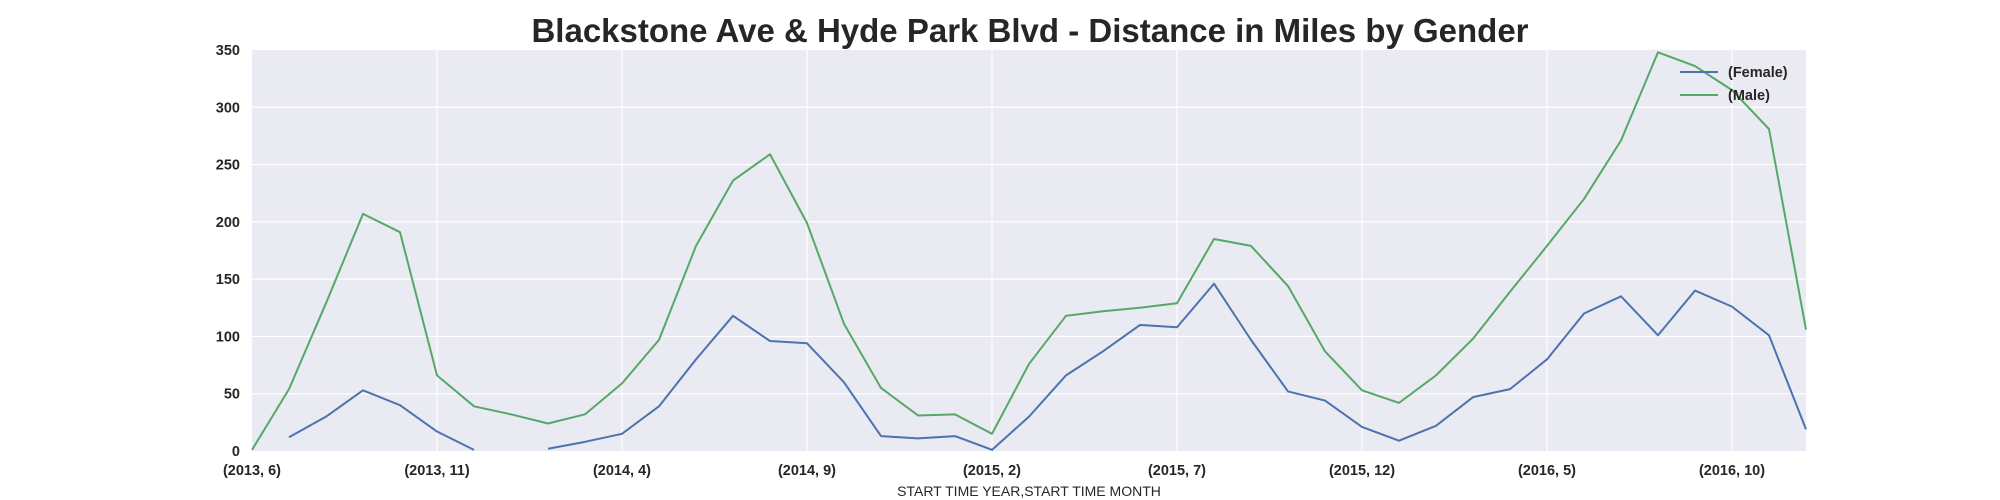 The image size is (2000, 500). What do you see at coordinates (232, 395) in the screenshot?
I see `y-tick-label: 50` at bounding box center [232, 395].